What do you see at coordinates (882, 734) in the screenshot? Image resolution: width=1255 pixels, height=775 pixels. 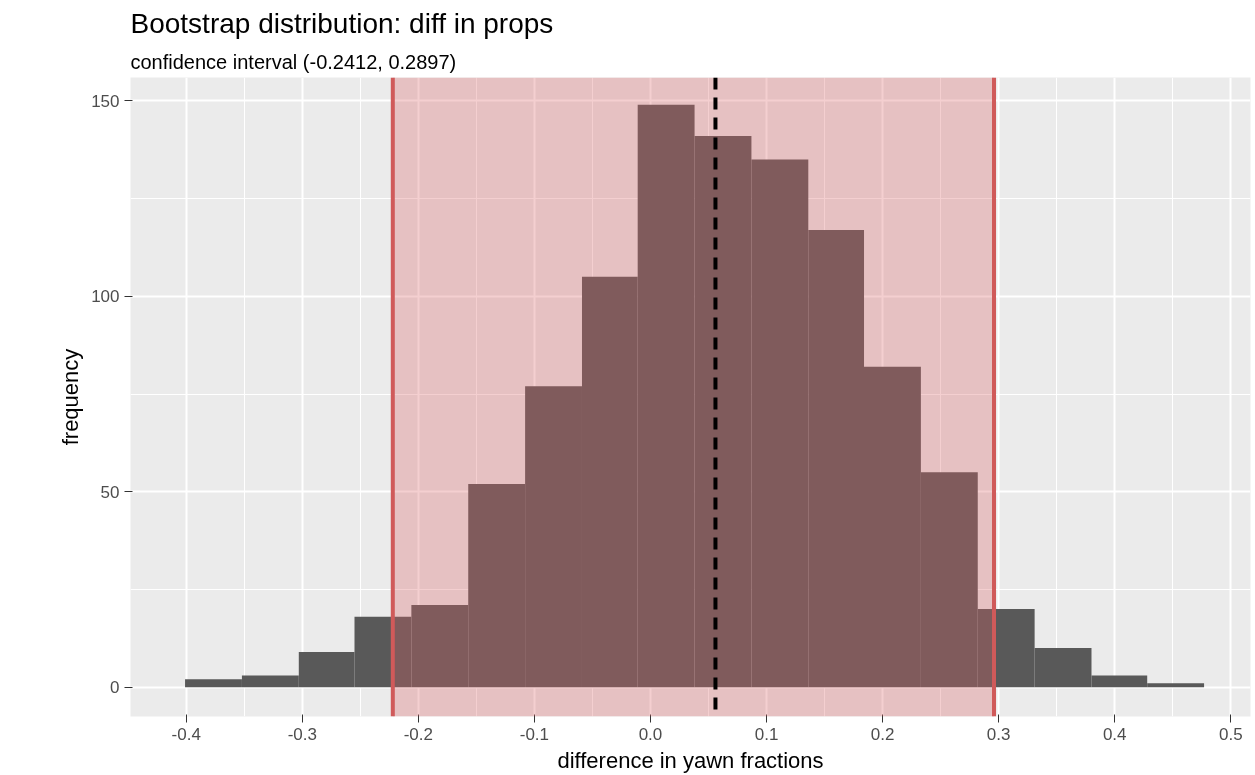 I see `x-tick-label: 0.2` at bounding box center [882, 734].